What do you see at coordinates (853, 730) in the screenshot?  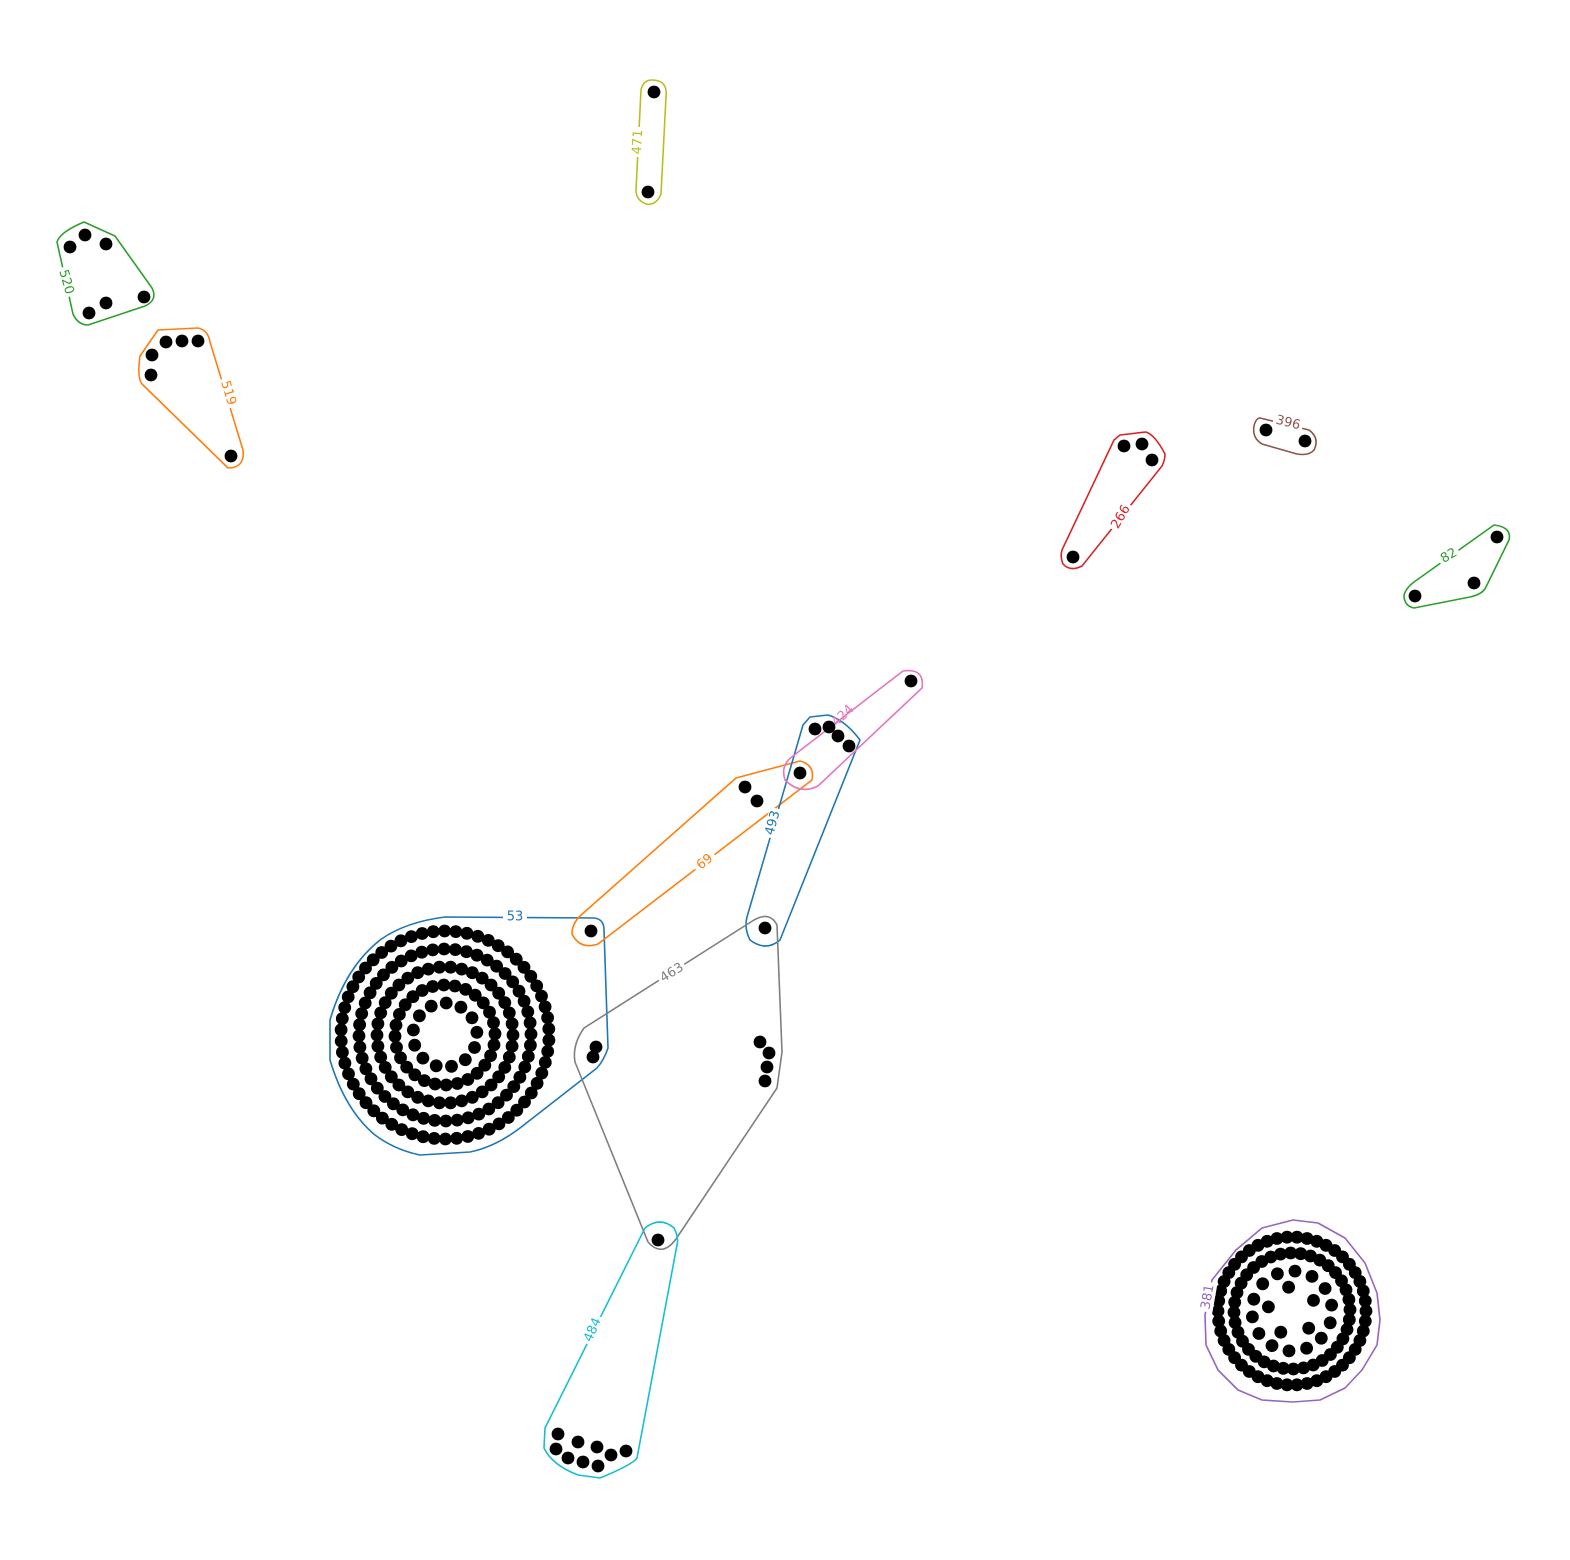 I see `group-424-hull` at bounding box center [853, 730].